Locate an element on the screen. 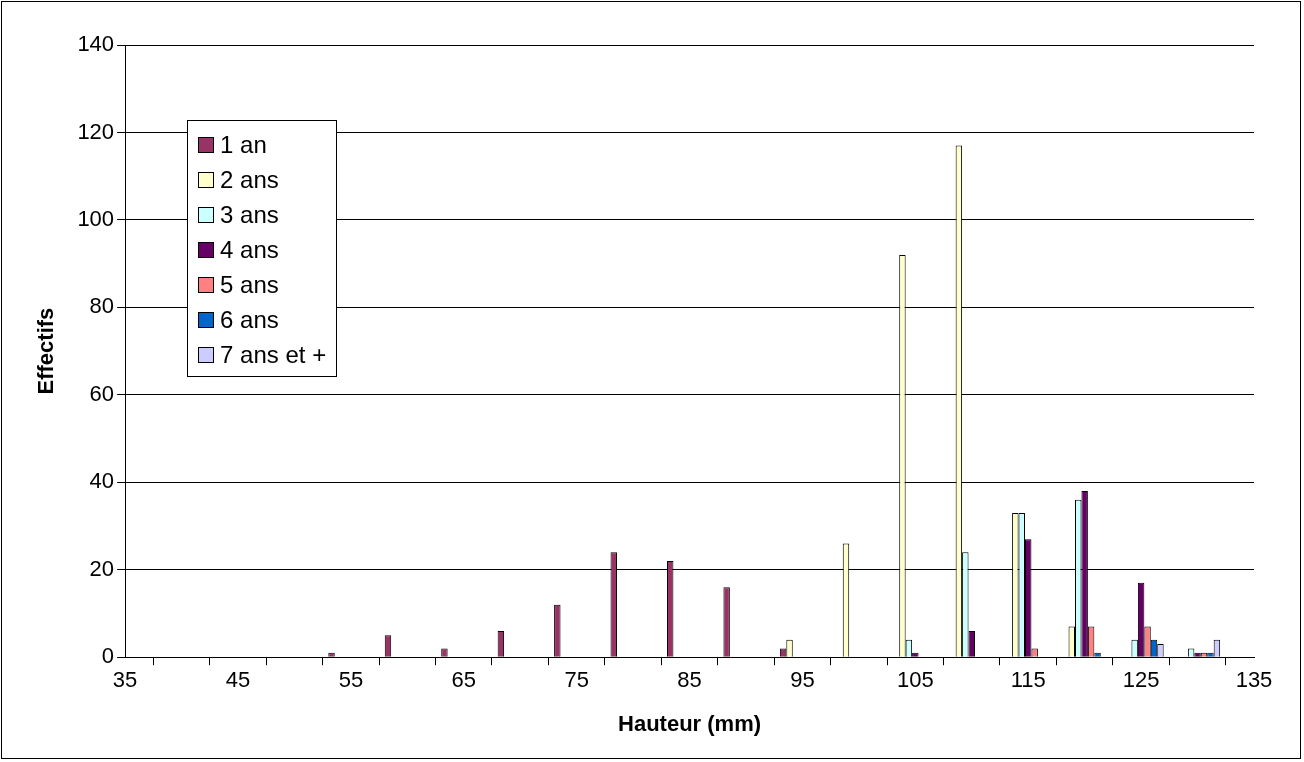 This screenshot has height=762, width=1304. legend-label: 3 ans is located at coordinates (249, 214).